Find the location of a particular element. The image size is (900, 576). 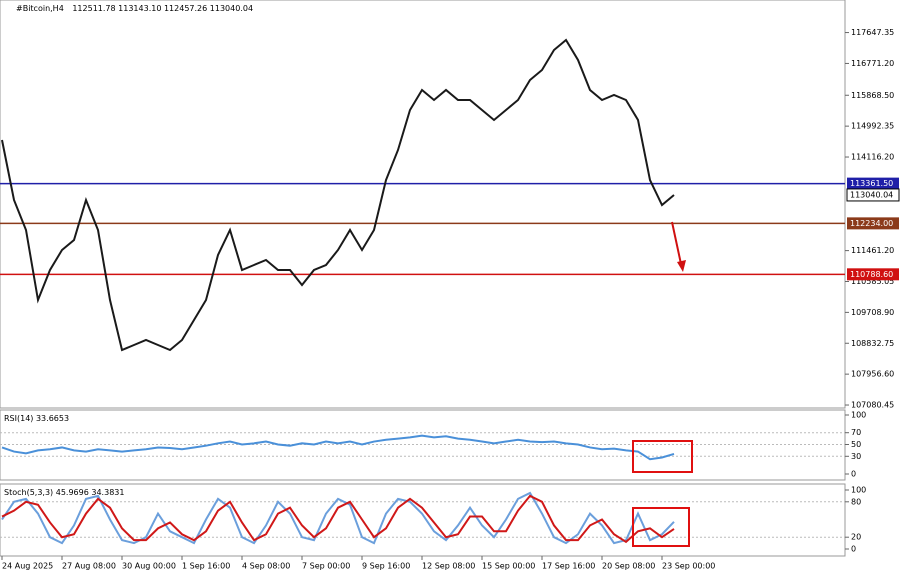

x-tick-label: 17 Sep 16:00 is located at coordinates (568, 566).